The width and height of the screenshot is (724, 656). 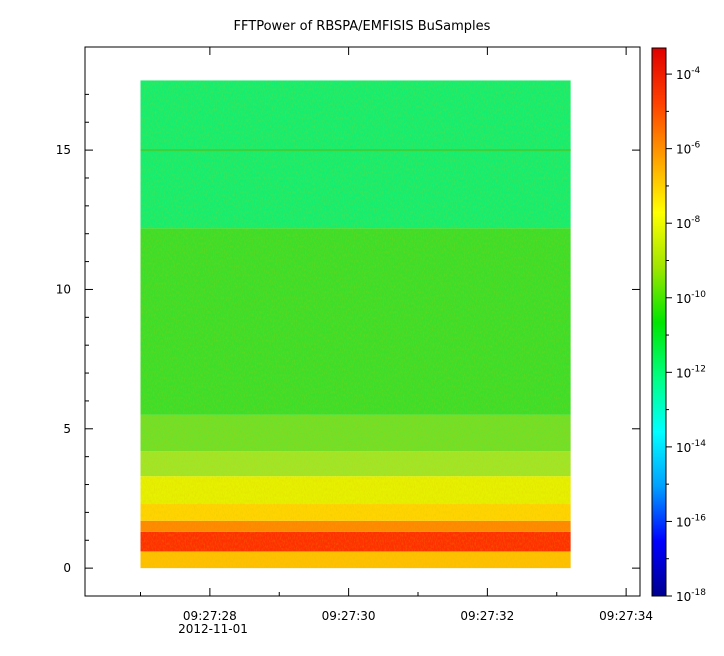 What do you see at coordinates (63, 289) in the screenshot?
I see `y-tick-label: 10` at bounding box center [63, 289].